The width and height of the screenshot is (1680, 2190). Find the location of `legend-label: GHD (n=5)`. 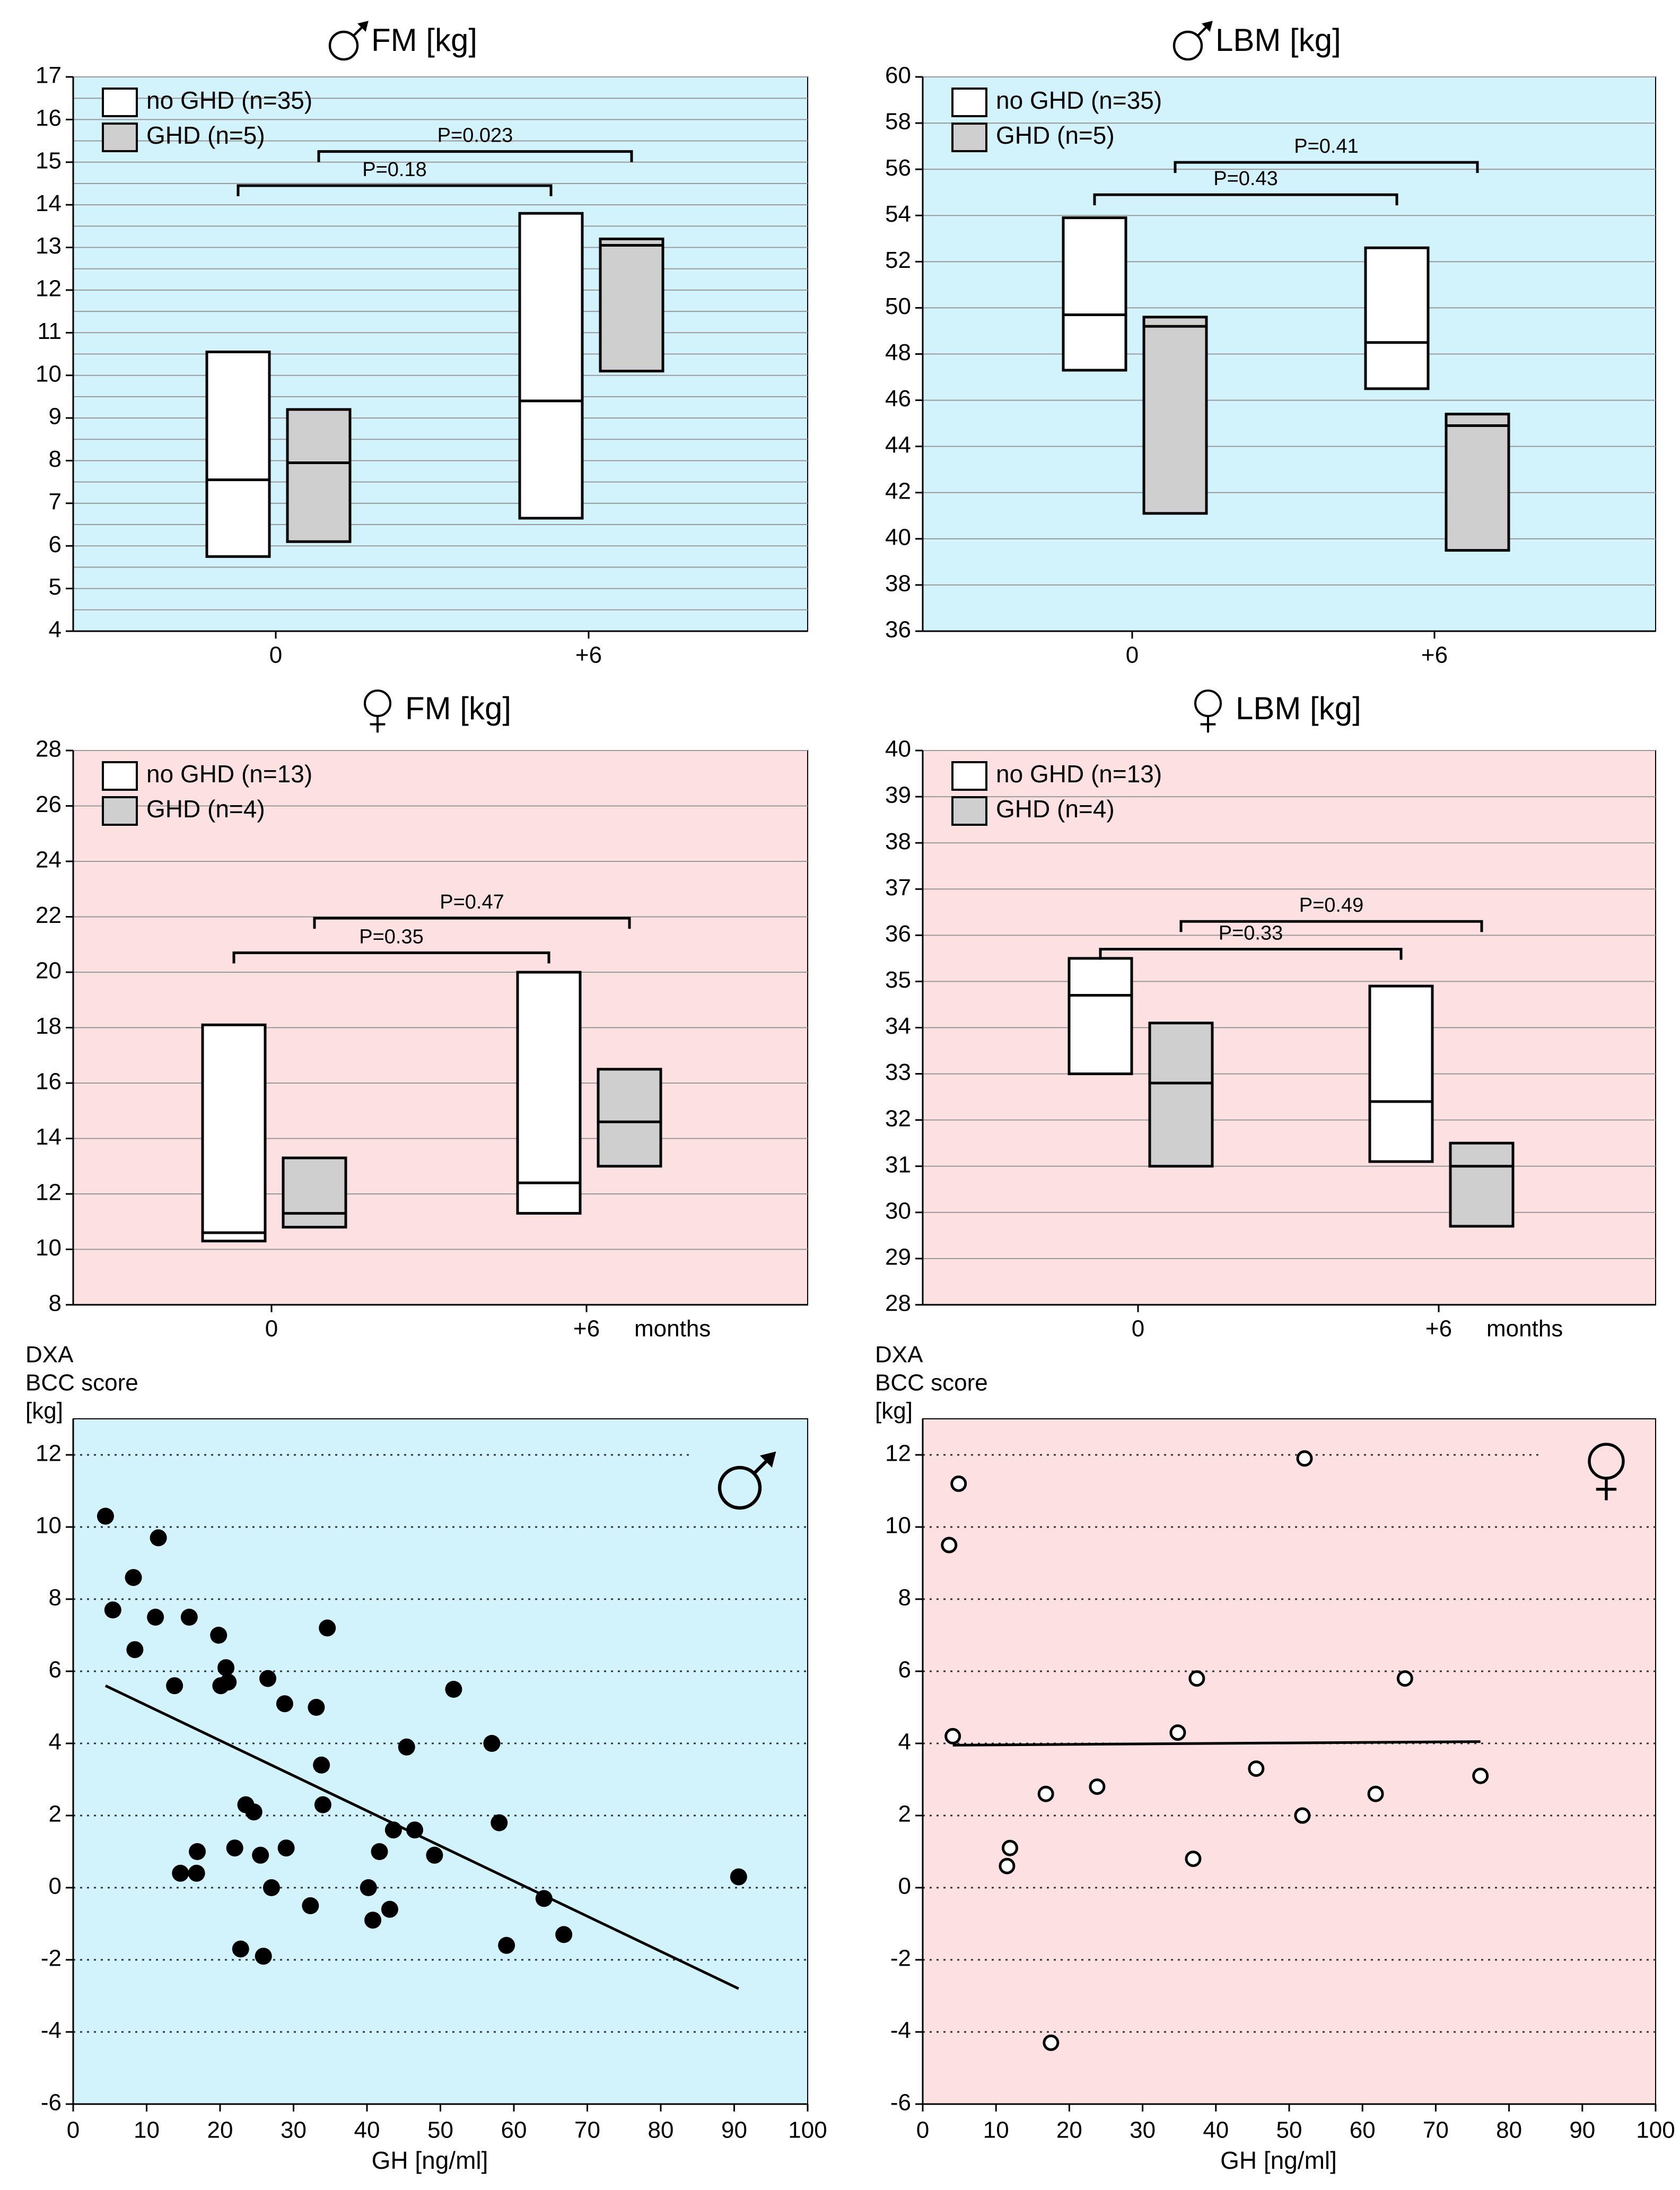

legend-label: GHD (n=5) is located at coordinates (205, 135).